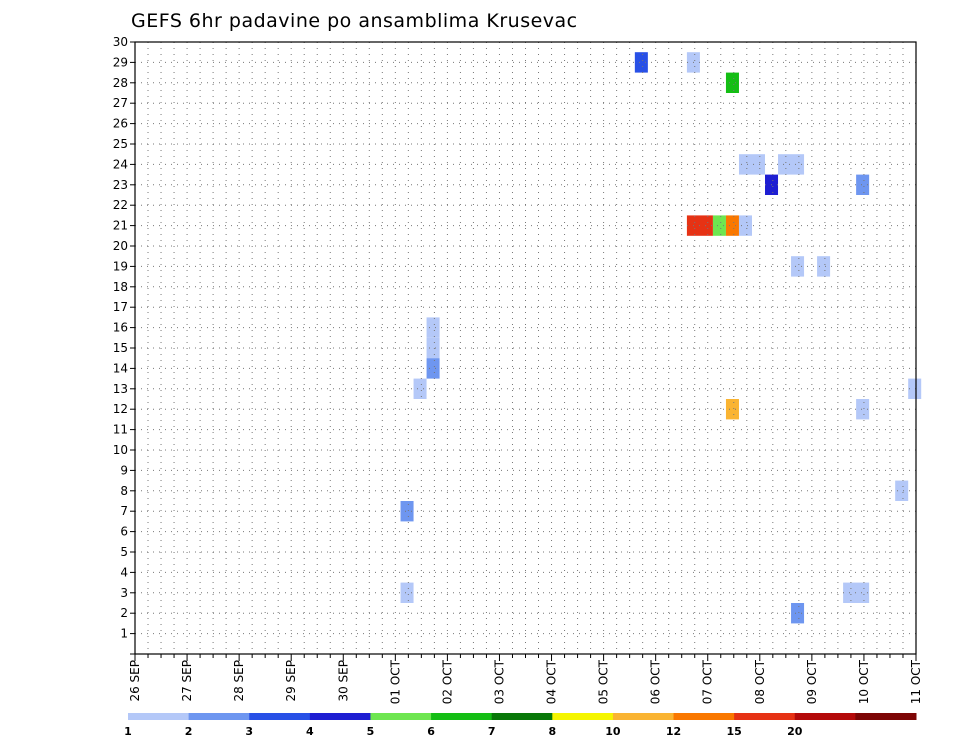 Image resolution: width=960 pixels, height=742 pixels. Describe the element at coordinates (812, 681) in the screenshot. I see `x-tick-label: 09 OCT` at that location.